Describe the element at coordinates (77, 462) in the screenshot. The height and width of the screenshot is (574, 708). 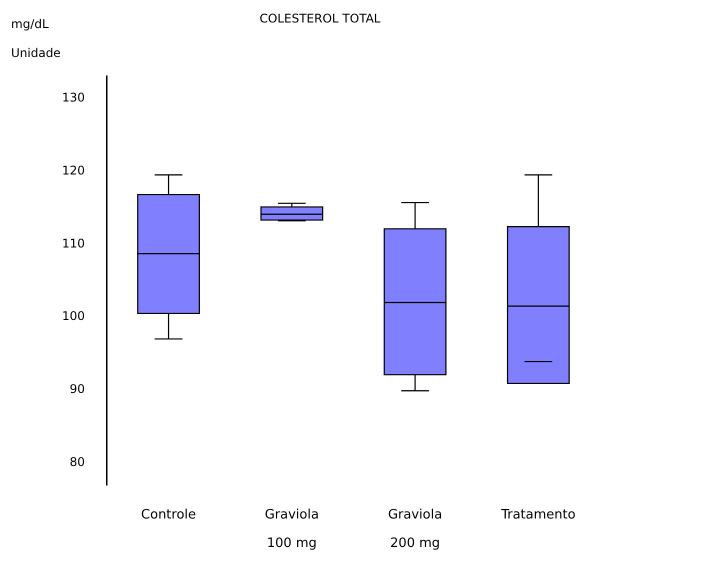
I see `y-tick-label: 80` at that location.